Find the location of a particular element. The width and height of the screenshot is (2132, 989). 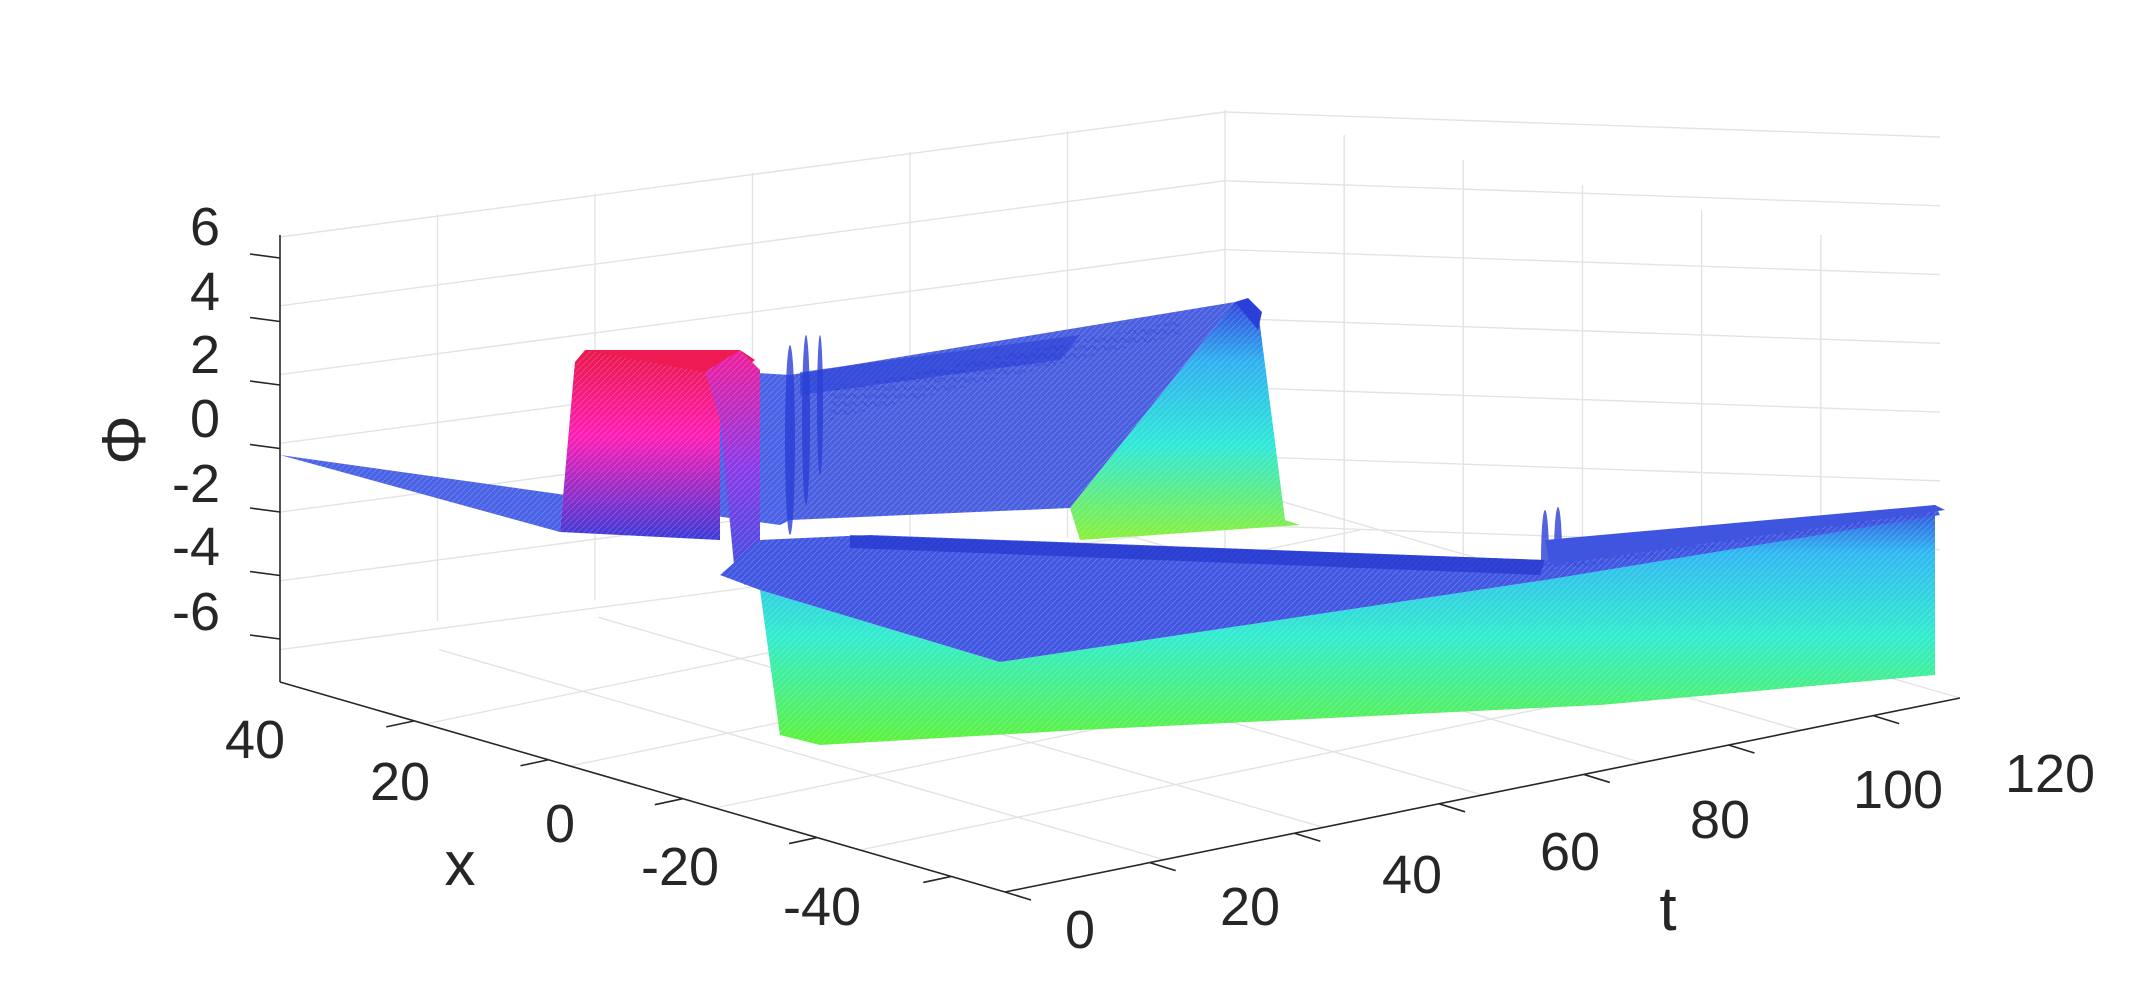

x-tick-label: -20 is located at coordinates (680, 867).